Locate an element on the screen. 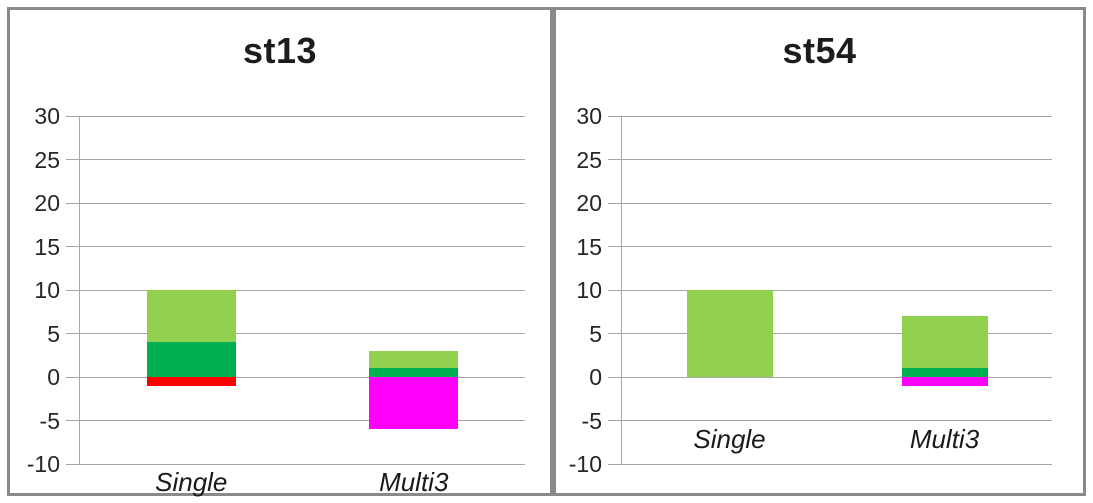 The width and height of the screenshot is (1093, 503). bar-segment-red is located at coordinates (191, 381).